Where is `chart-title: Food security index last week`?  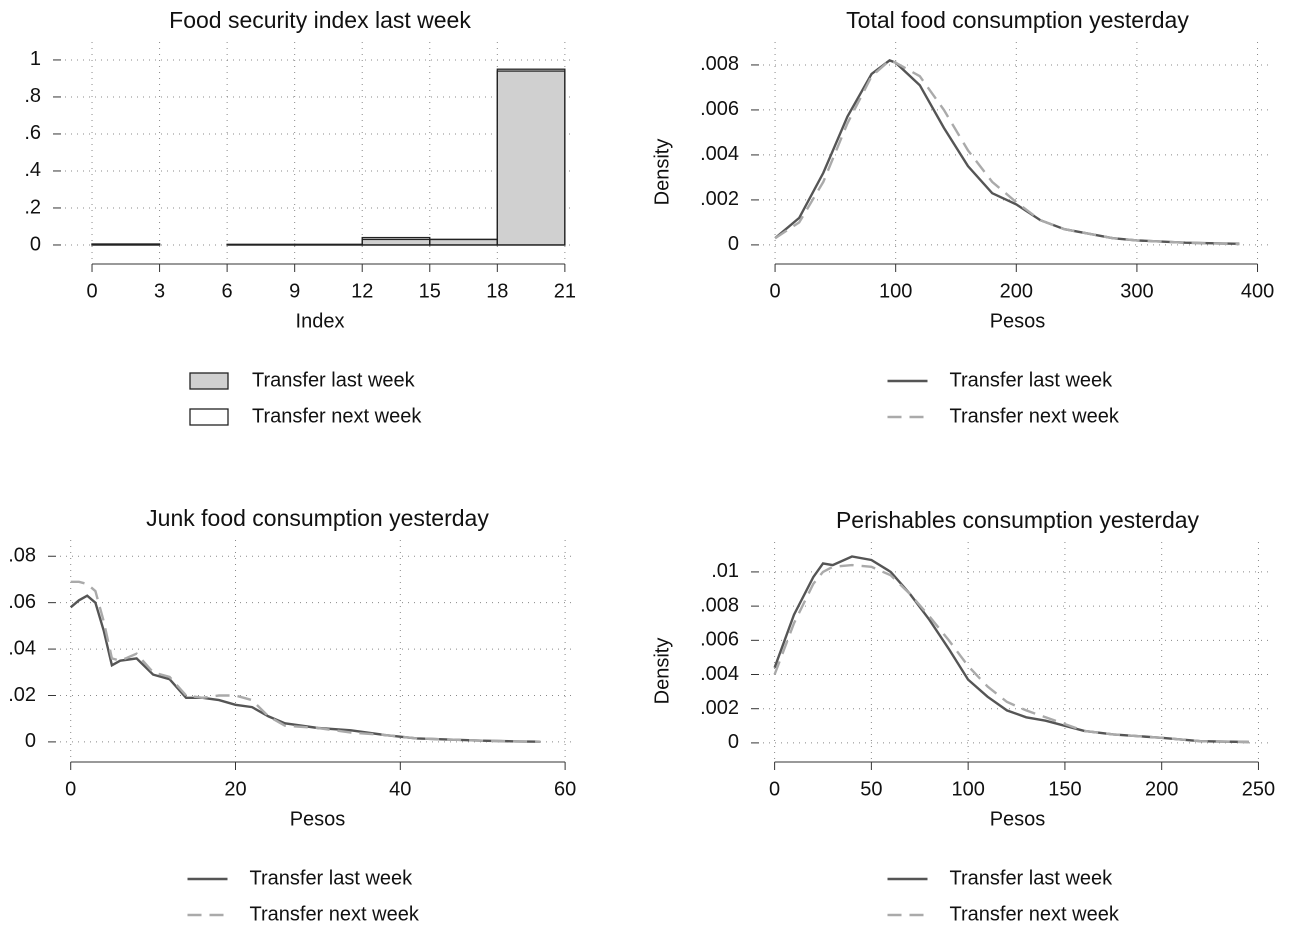 chart-title: Food security index last week is located at coordinates (320, 20).